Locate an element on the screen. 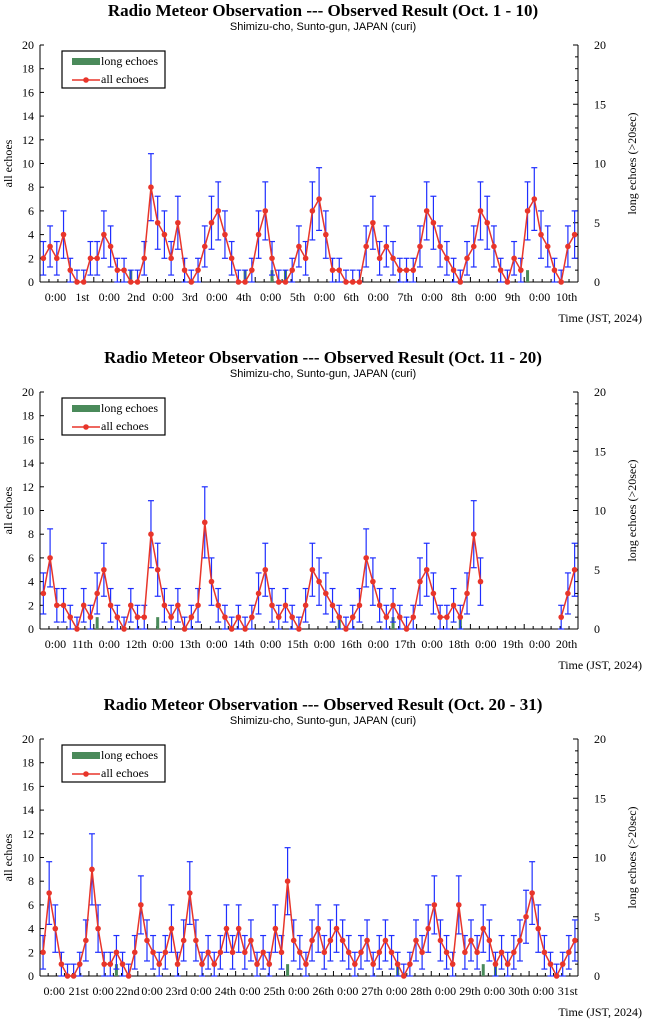  x-tick-label: 3rd is located at coordinates (190, 297).